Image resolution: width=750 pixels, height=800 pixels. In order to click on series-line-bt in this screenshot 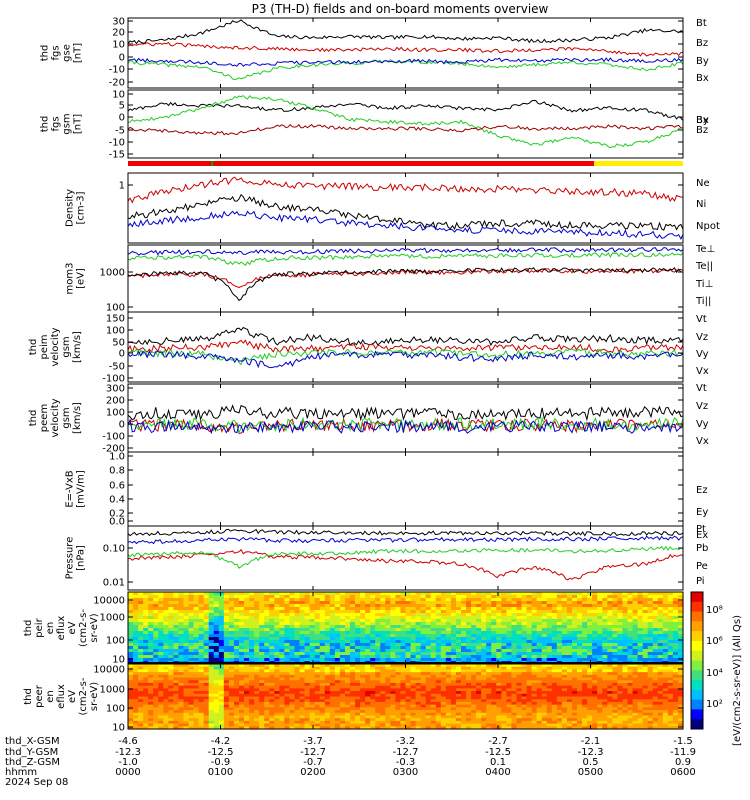, I will do `click(405, 32)`.